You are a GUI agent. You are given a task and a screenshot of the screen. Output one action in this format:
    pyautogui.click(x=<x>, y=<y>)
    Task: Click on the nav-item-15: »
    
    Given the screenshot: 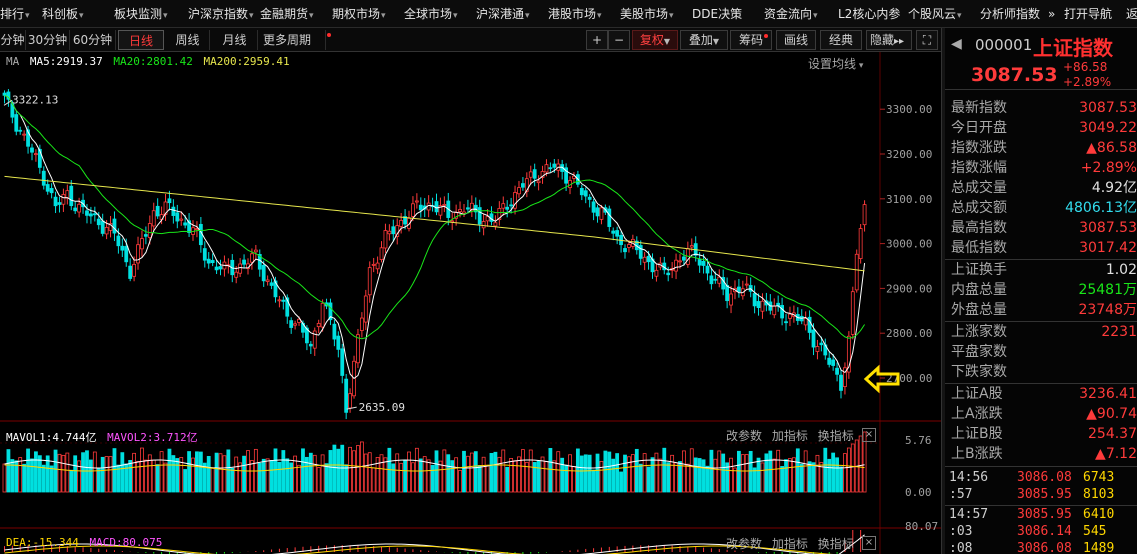 What is the action you would take?
    pyautogui.click(x=1050, y=13)
    